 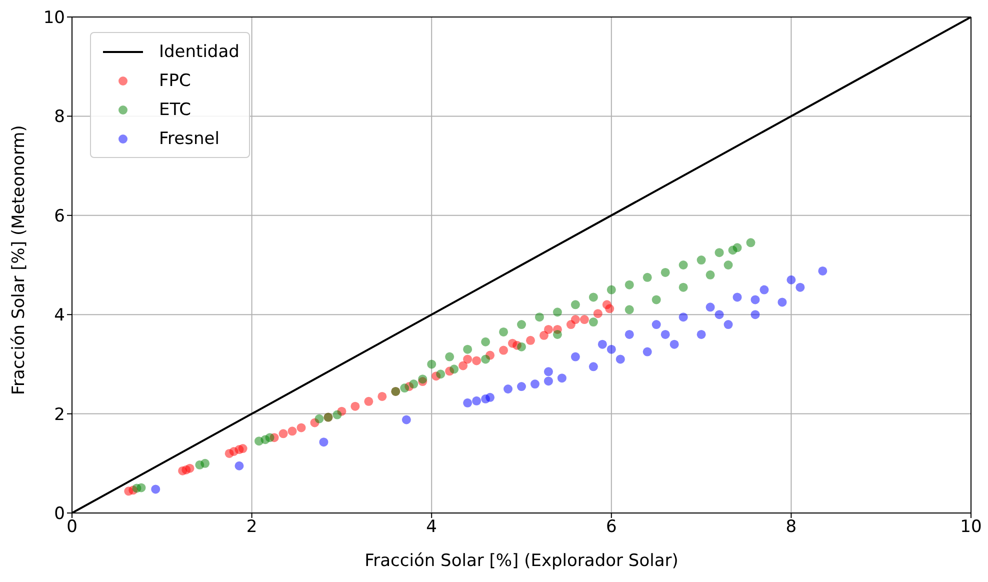 I want to click on x-tick-label: 10, so click(x=971, y=527).